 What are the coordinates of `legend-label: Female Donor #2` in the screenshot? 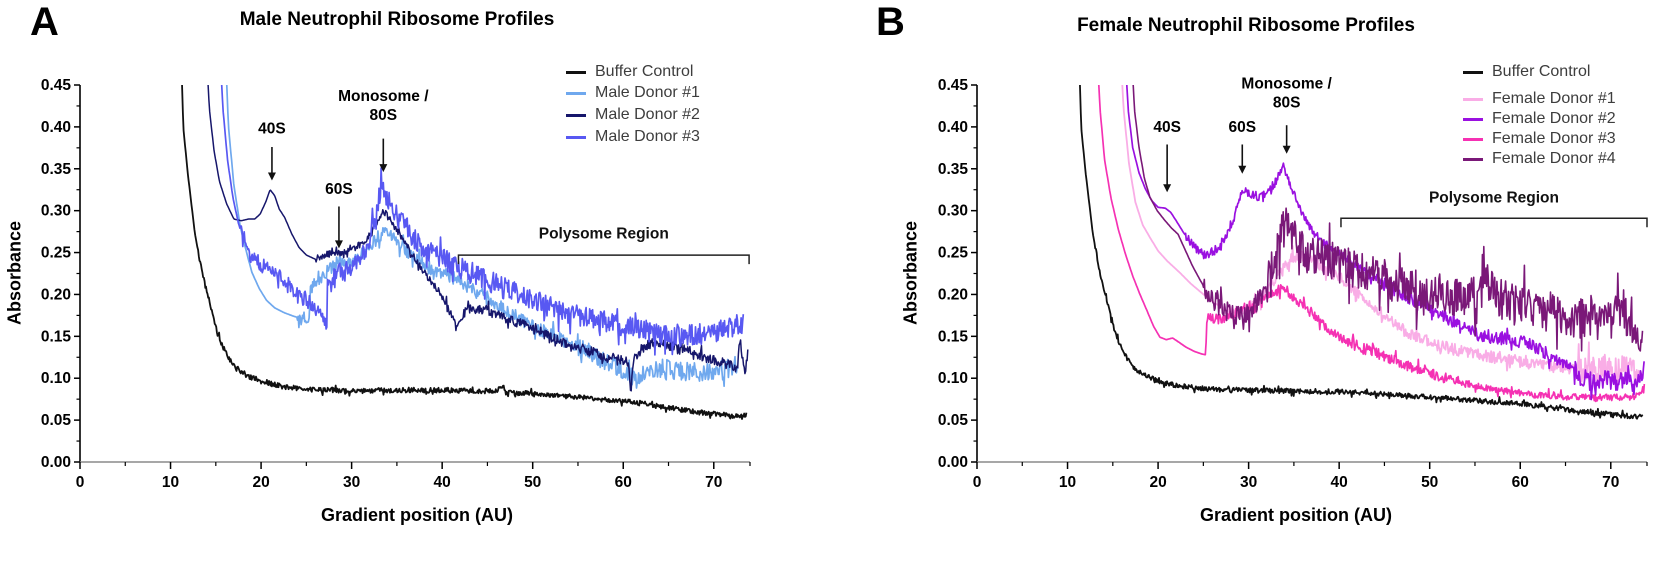 It's located at (1554, 118).